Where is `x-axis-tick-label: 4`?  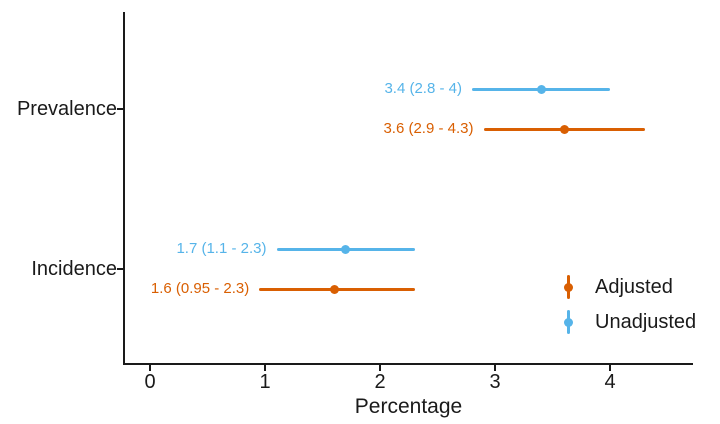
x-axis-tick-label: 4 is located at coordinates (610, 382).